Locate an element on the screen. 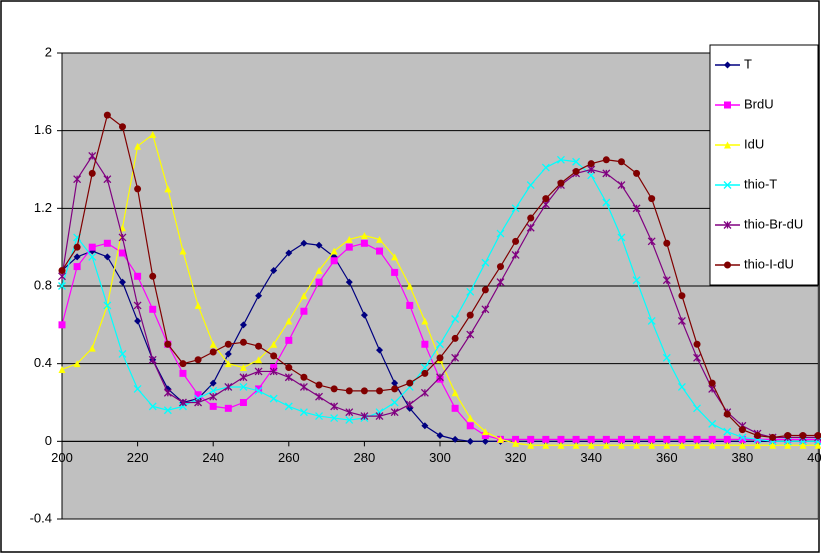 The height and width of the screenshot is (554, 821). x-tick-label: 380 is located at coordinates (743, 457).